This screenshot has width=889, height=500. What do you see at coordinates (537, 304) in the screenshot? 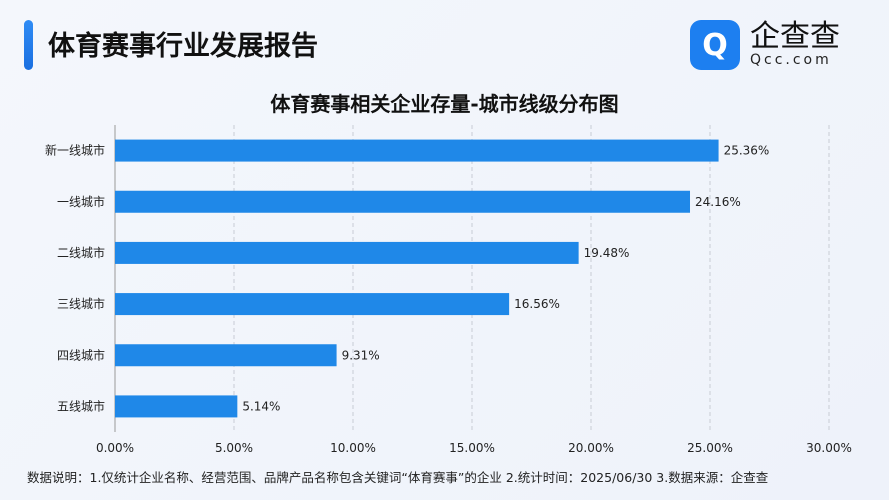
I see `data-label: 16.56%` at bounding box center [537, 304].